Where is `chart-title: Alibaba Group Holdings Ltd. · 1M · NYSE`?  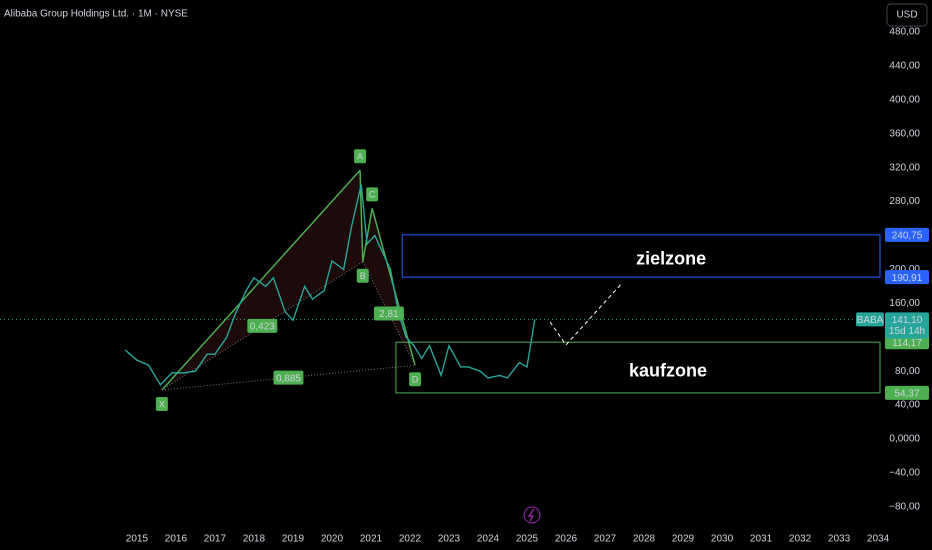
chart-title: Alibaba Group Holdings Ltd. · 1M · NYSE is located at coordinates (96, 14).